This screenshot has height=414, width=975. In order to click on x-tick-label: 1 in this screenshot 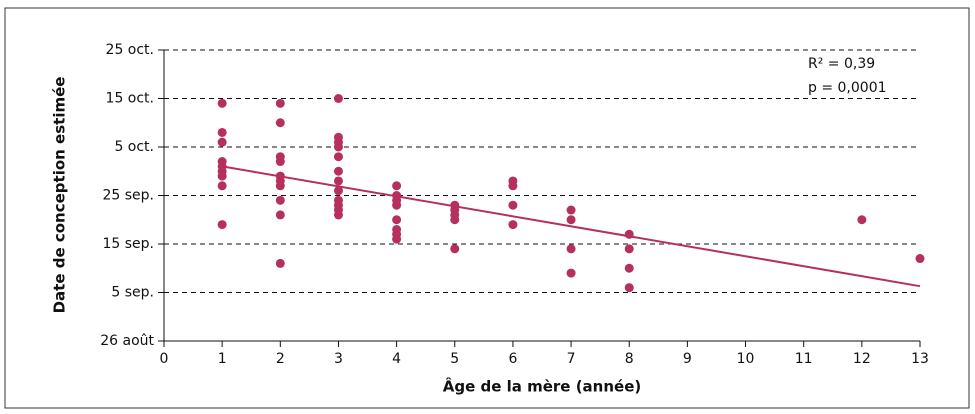, I will do `click(222, 359)`.